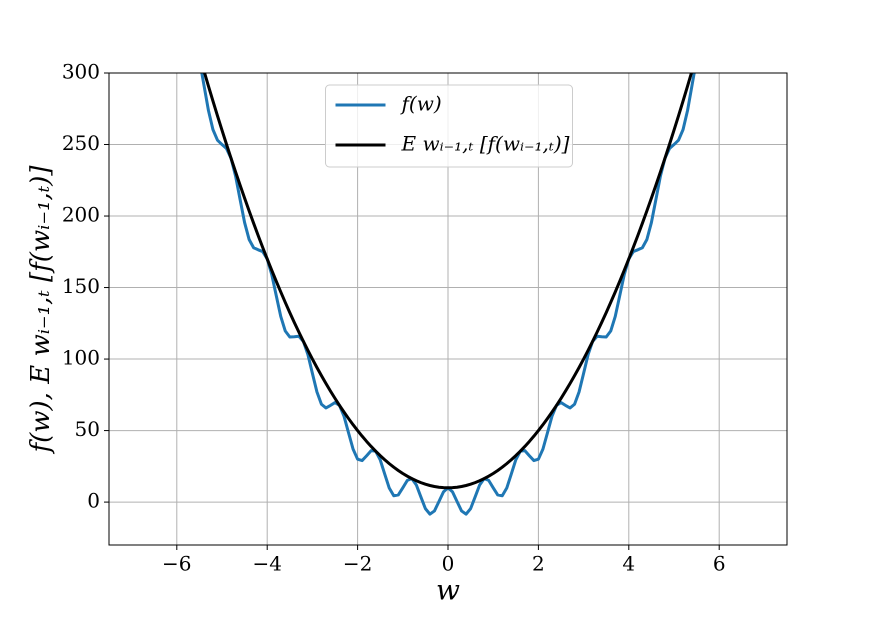 The image size is (875, 617). Describe the element at coordinates (176, 564) in the screenshot. I see `x-tick-label: −6` at that location.